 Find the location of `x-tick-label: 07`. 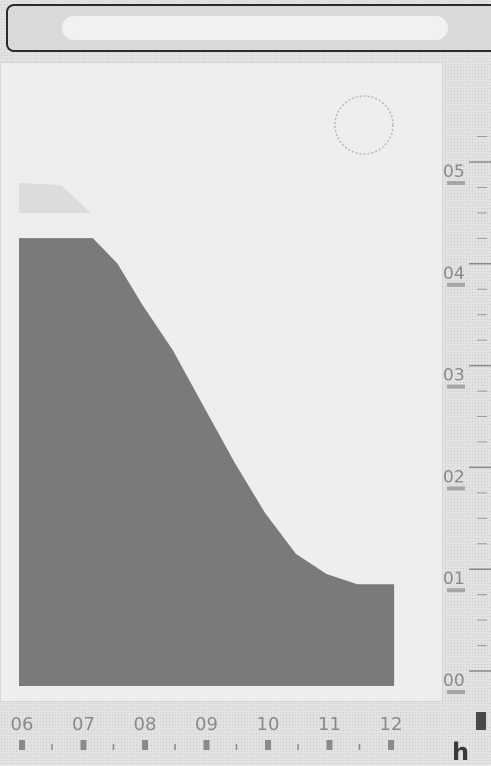

x-tick-label: 07 is located at coordinates (83, 724).